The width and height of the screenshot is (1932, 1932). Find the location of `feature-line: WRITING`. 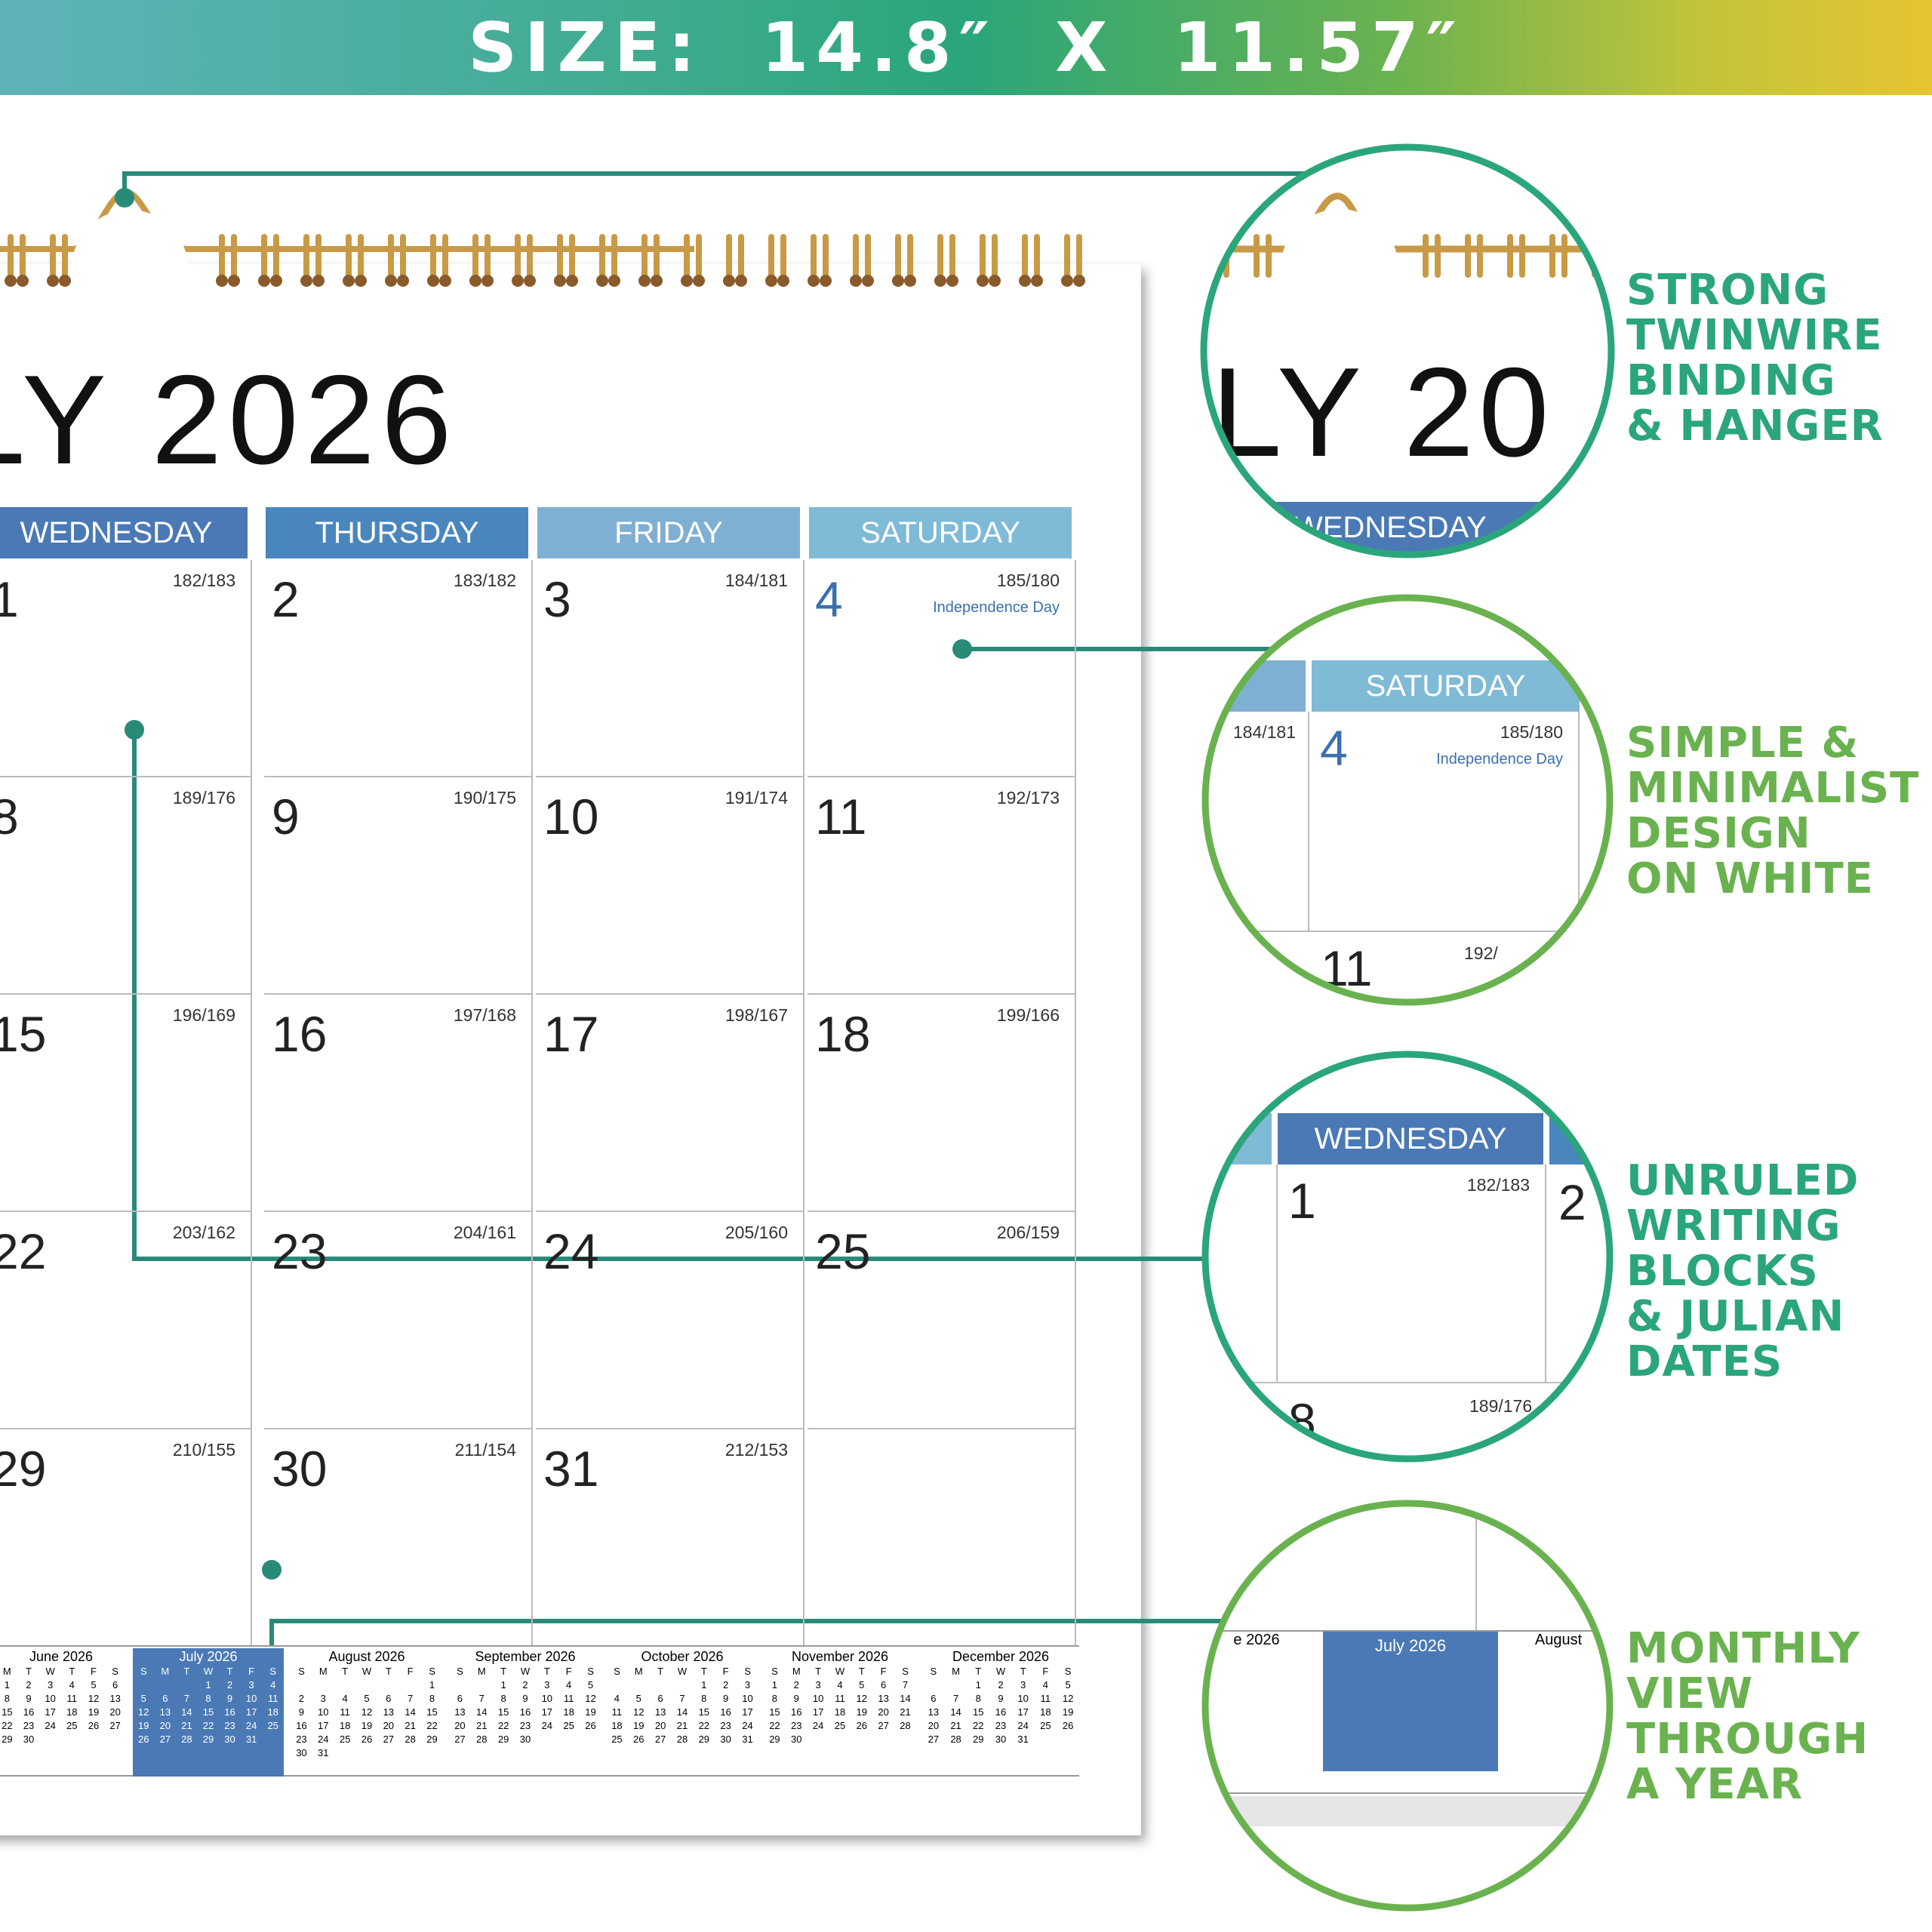

feature-line: WRITING is located at coordinates (1733, 1226).